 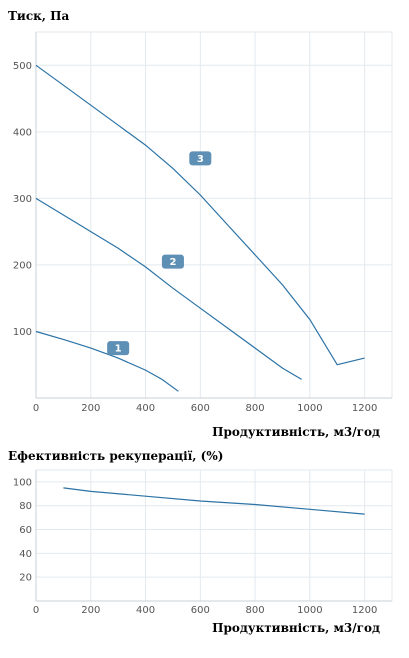 I want to click on y-tick-label: 80, so click(x=25, y=506).